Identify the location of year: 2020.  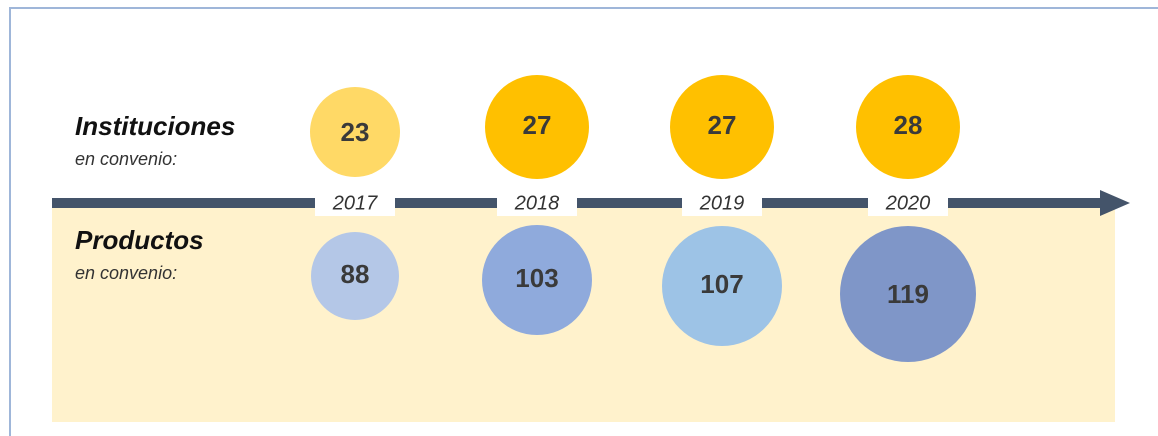
(908, 203).